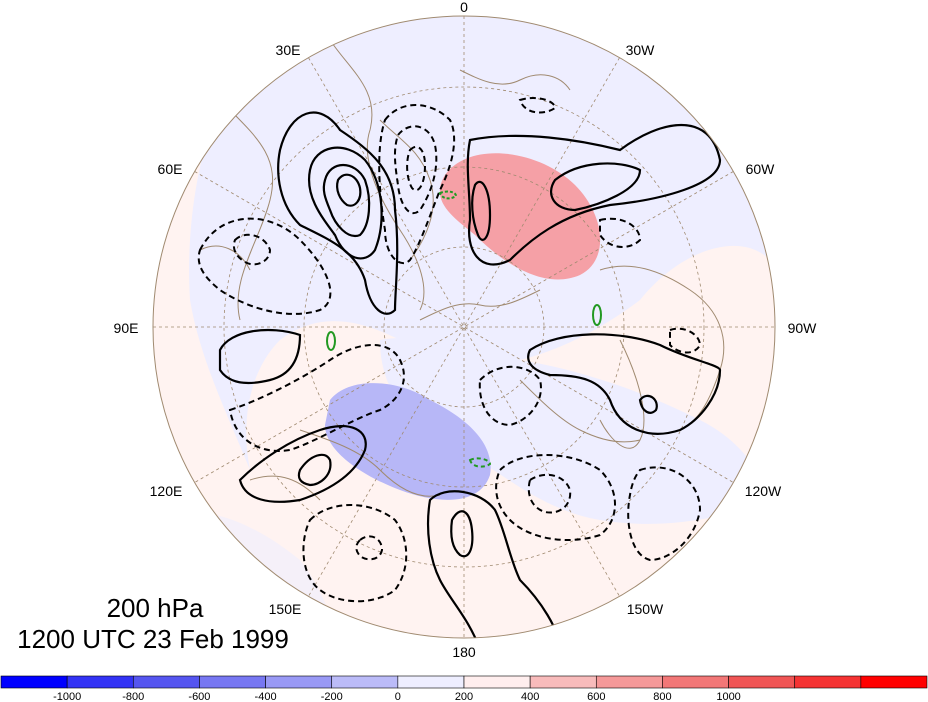  I want to click on title-time: 1200 UTC 23 Feb 1999, so click(153, 639).